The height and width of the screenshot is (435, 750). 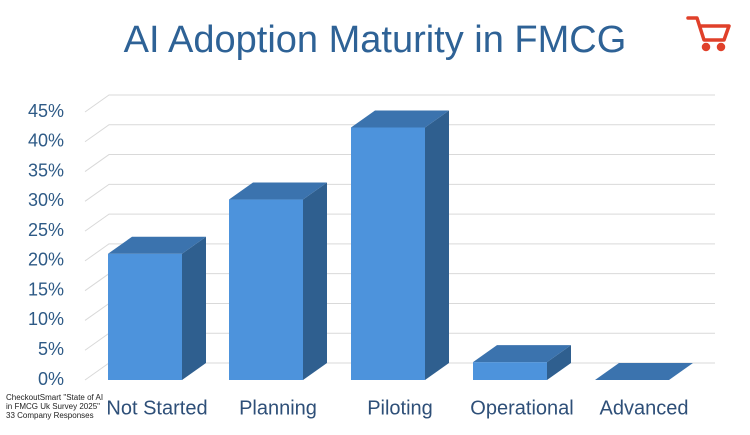 What do you see at coordinates (400, 408) in the screenshot?
I see `x-tick-label: Piloting` at bounding box center [400, 408].